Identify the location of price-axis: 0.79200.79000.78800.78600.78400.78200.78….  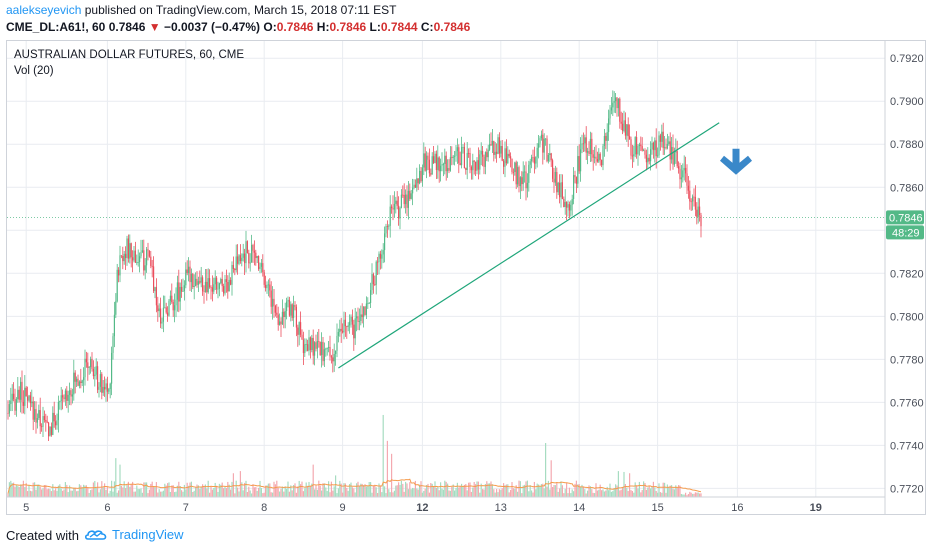
(907, 274).